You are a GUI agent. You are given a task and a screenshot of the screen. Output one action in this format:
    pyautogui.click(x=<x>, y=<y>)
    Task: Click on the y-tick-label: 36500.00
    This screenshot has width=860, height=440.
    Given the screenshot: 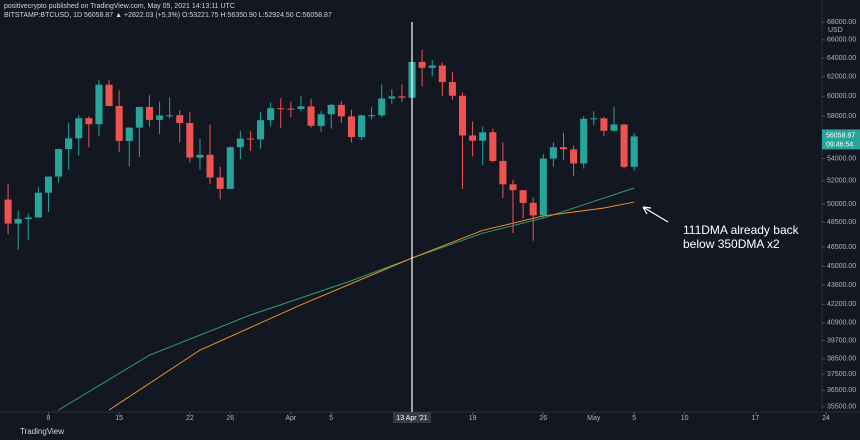 What is the action you would take?
    pyautogui.click(x=841, y=390)
    